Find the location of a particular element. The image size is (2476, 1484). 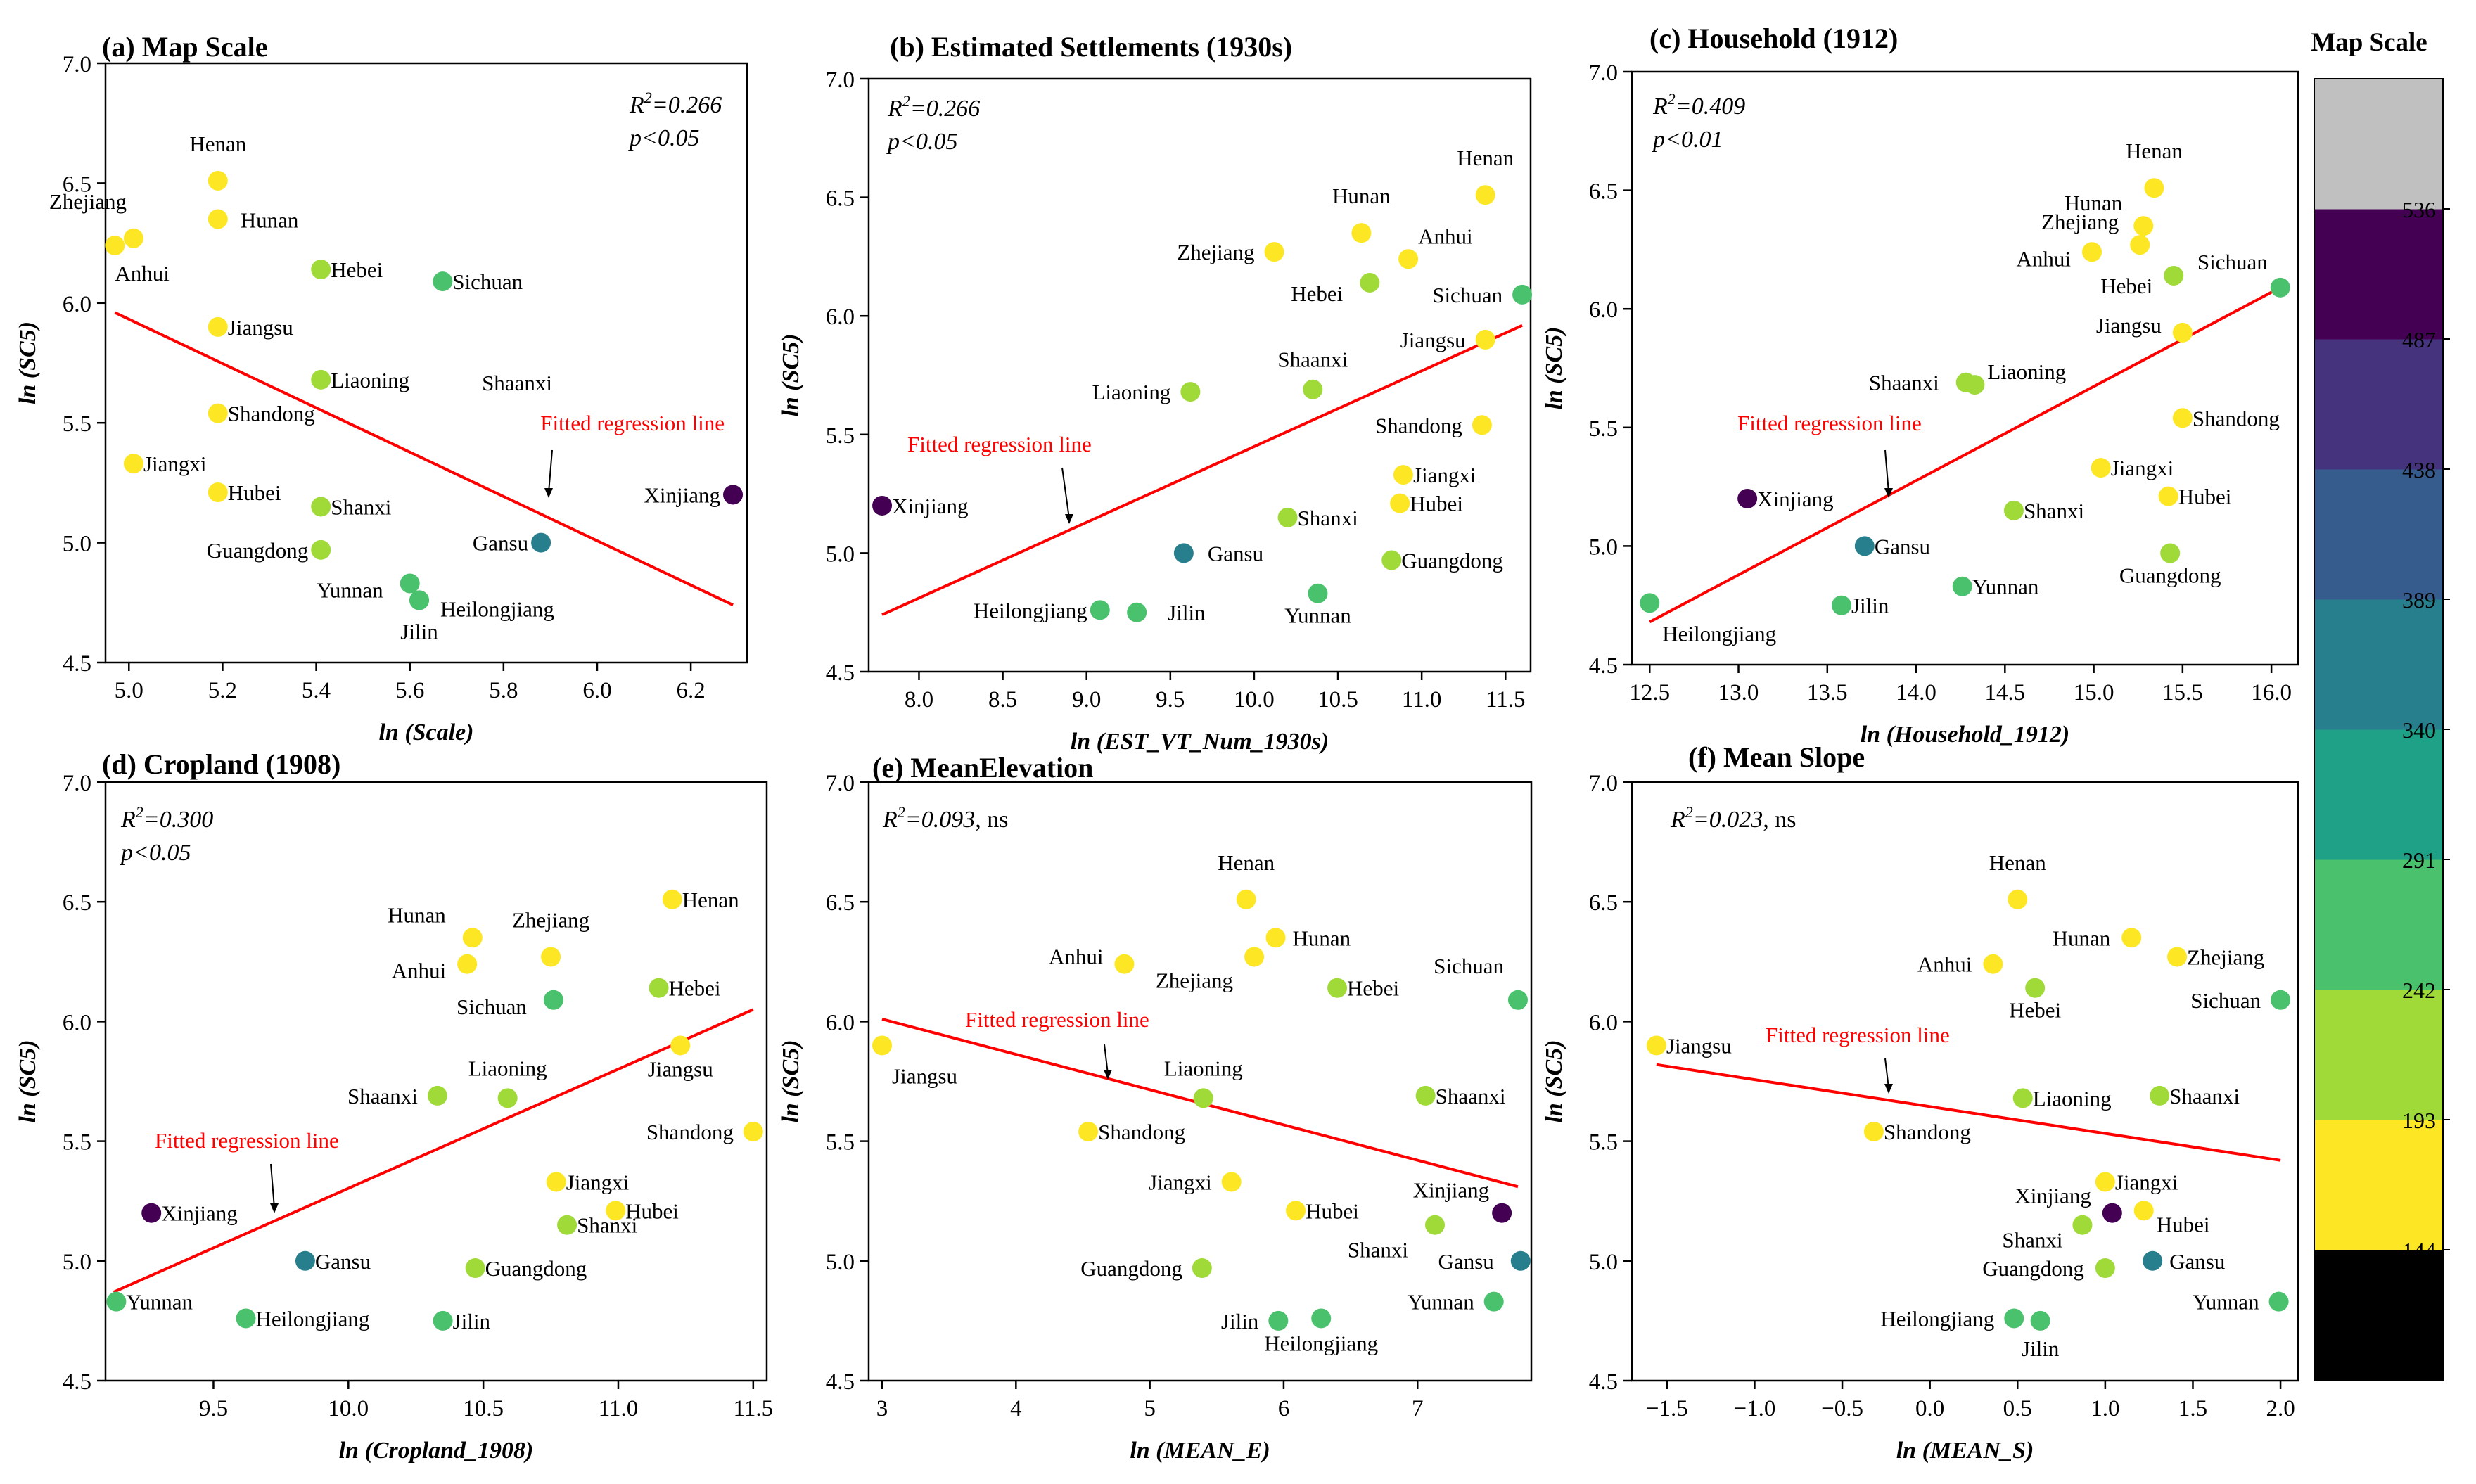

arrow-head is located at coordinates (274, 1208).